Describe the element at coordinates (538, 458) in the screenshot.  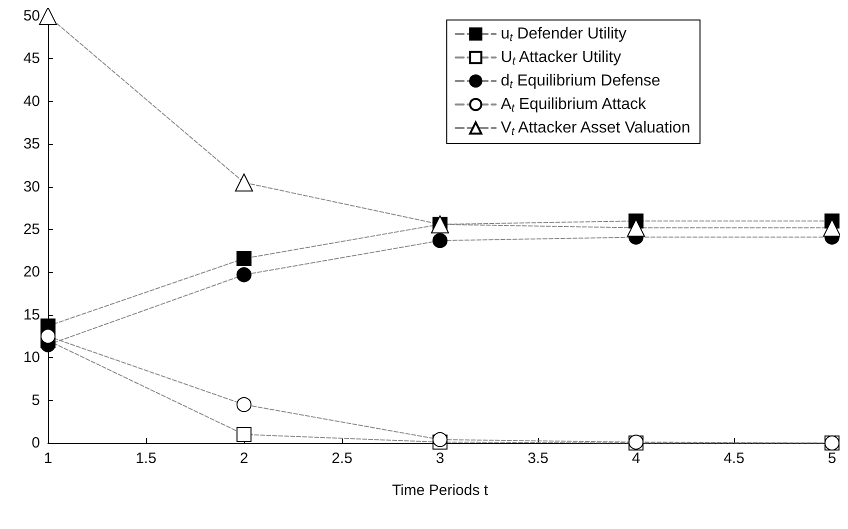
I see `x-tick-label: 3.5` at that location.